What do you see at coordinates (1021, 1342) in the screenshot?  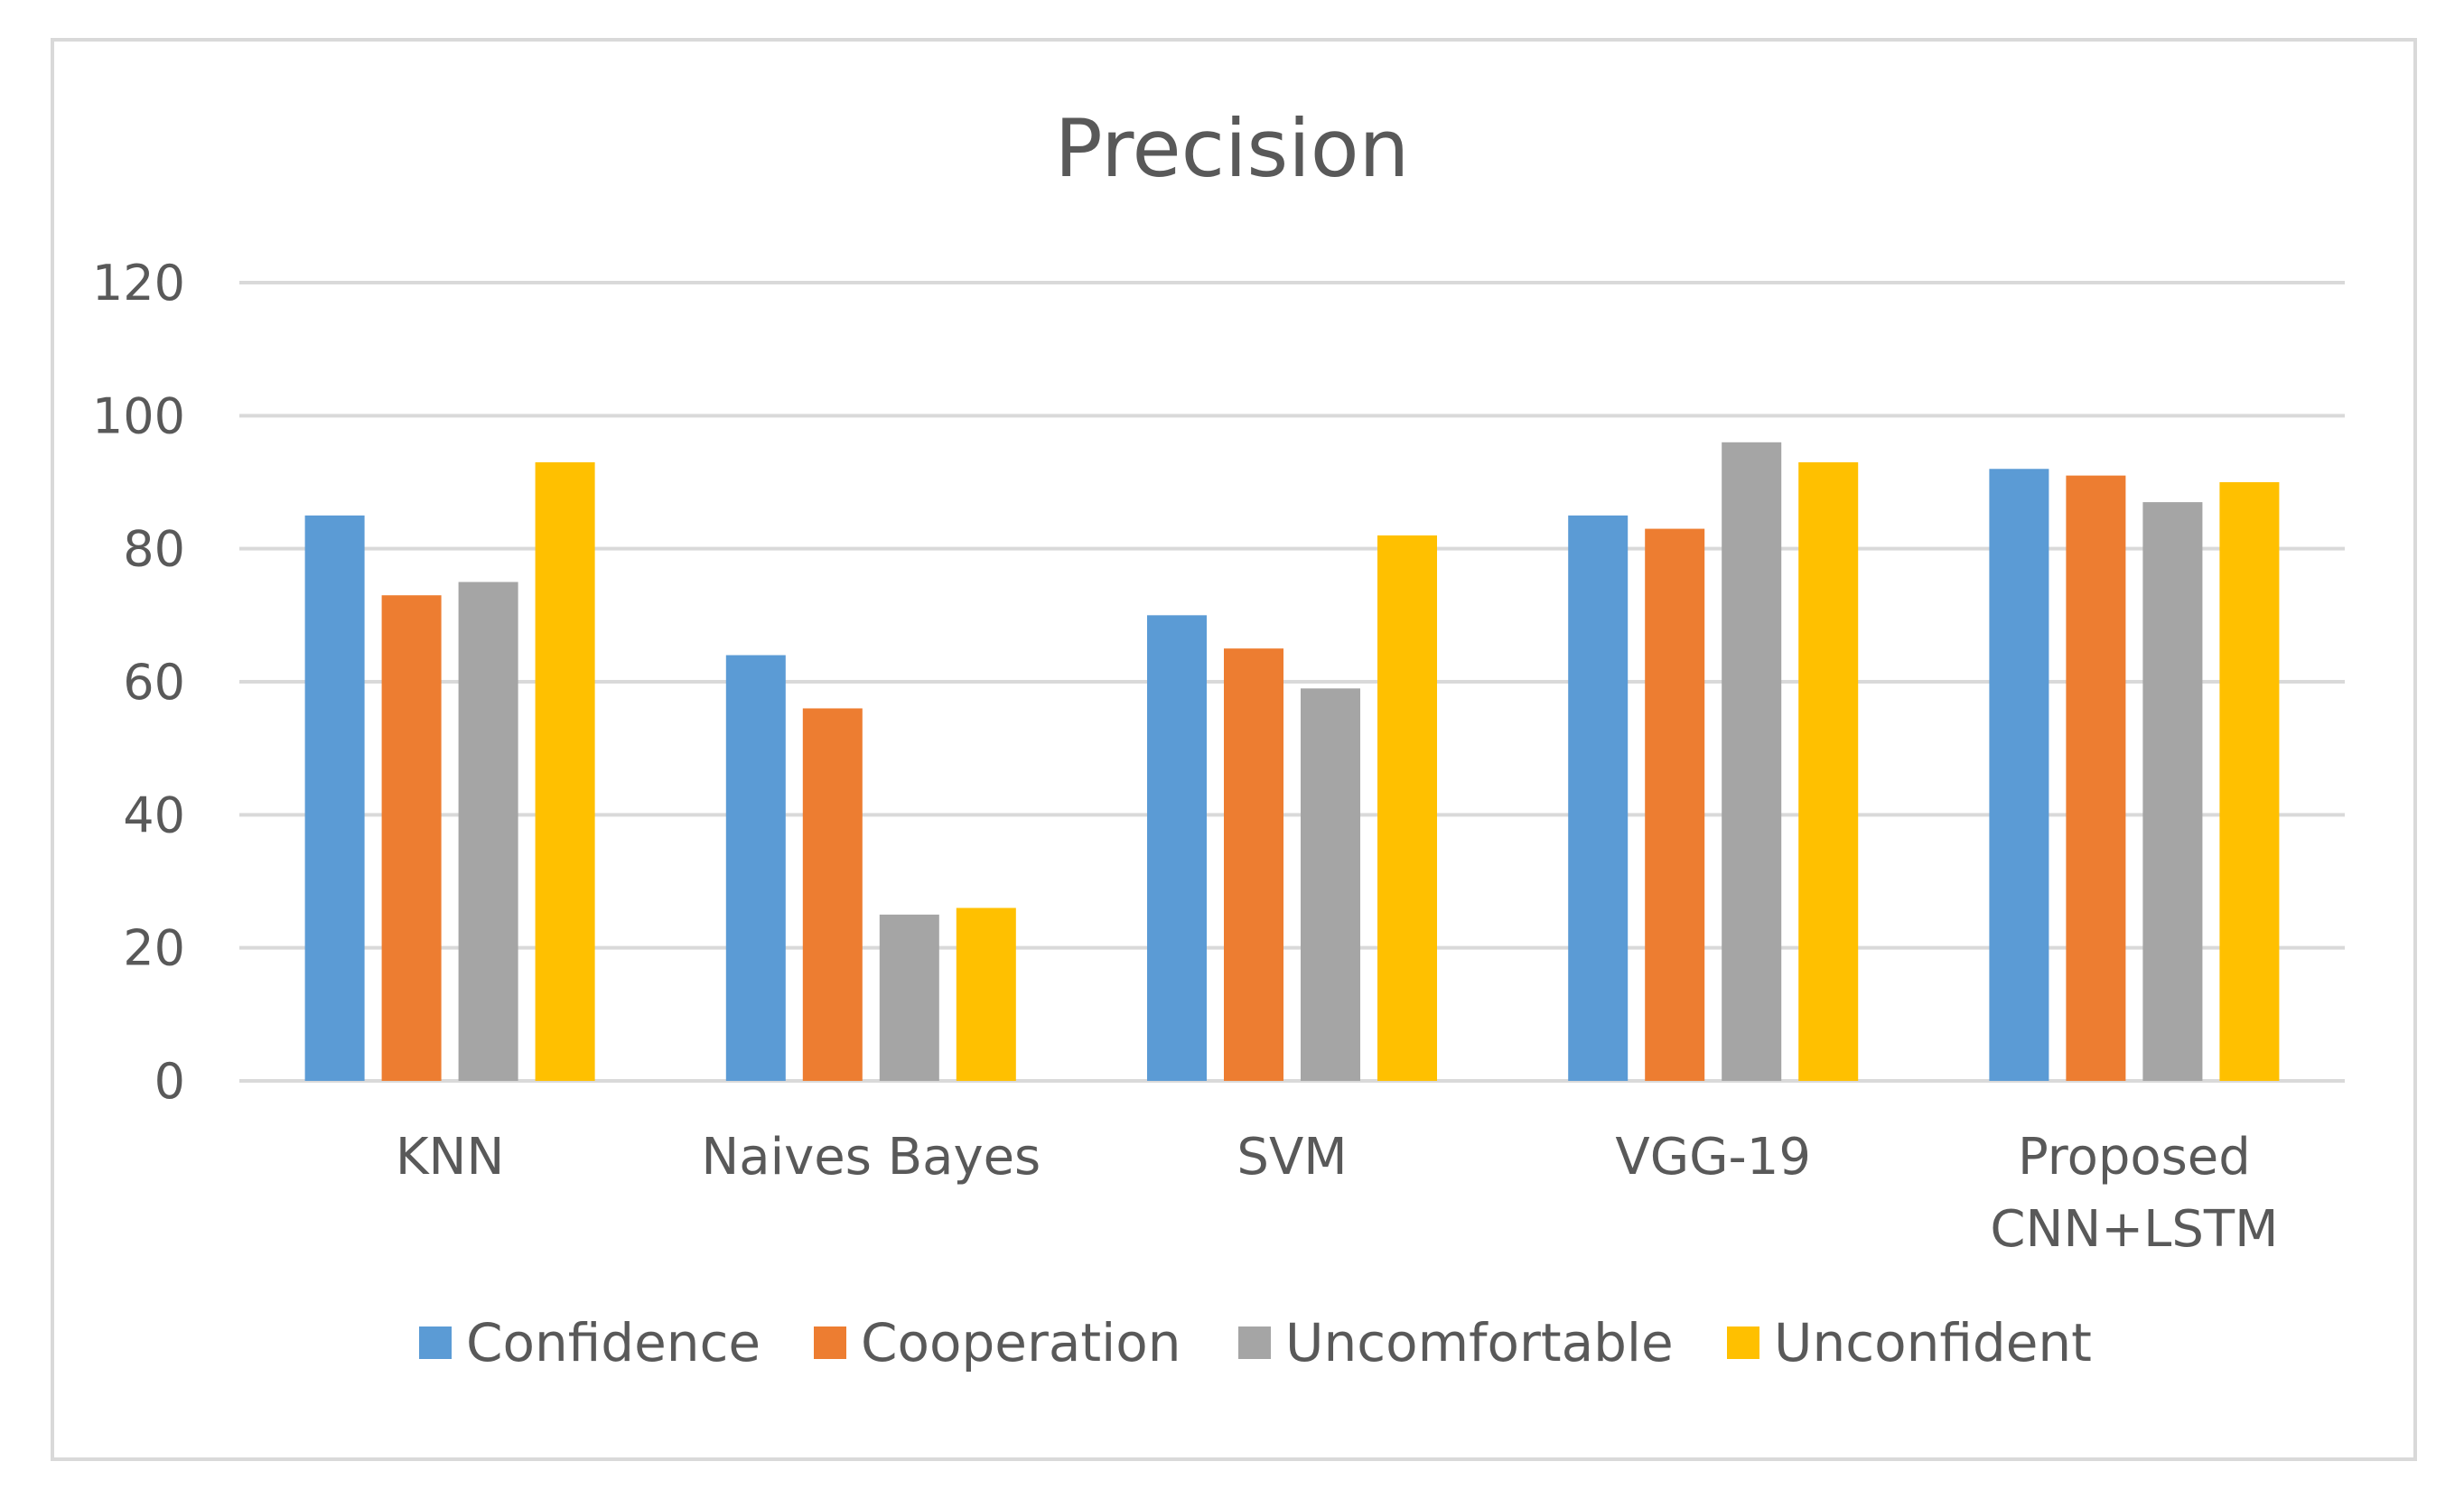 I see `legend-label: Cooperation` at bounding box center [1021, 1342].